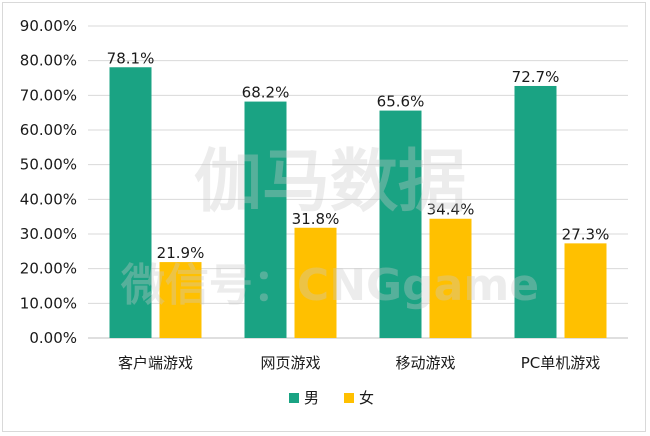 The width and height of the screenshot is (650, 436). I want to click on legend: 男女, so click(331, 398).